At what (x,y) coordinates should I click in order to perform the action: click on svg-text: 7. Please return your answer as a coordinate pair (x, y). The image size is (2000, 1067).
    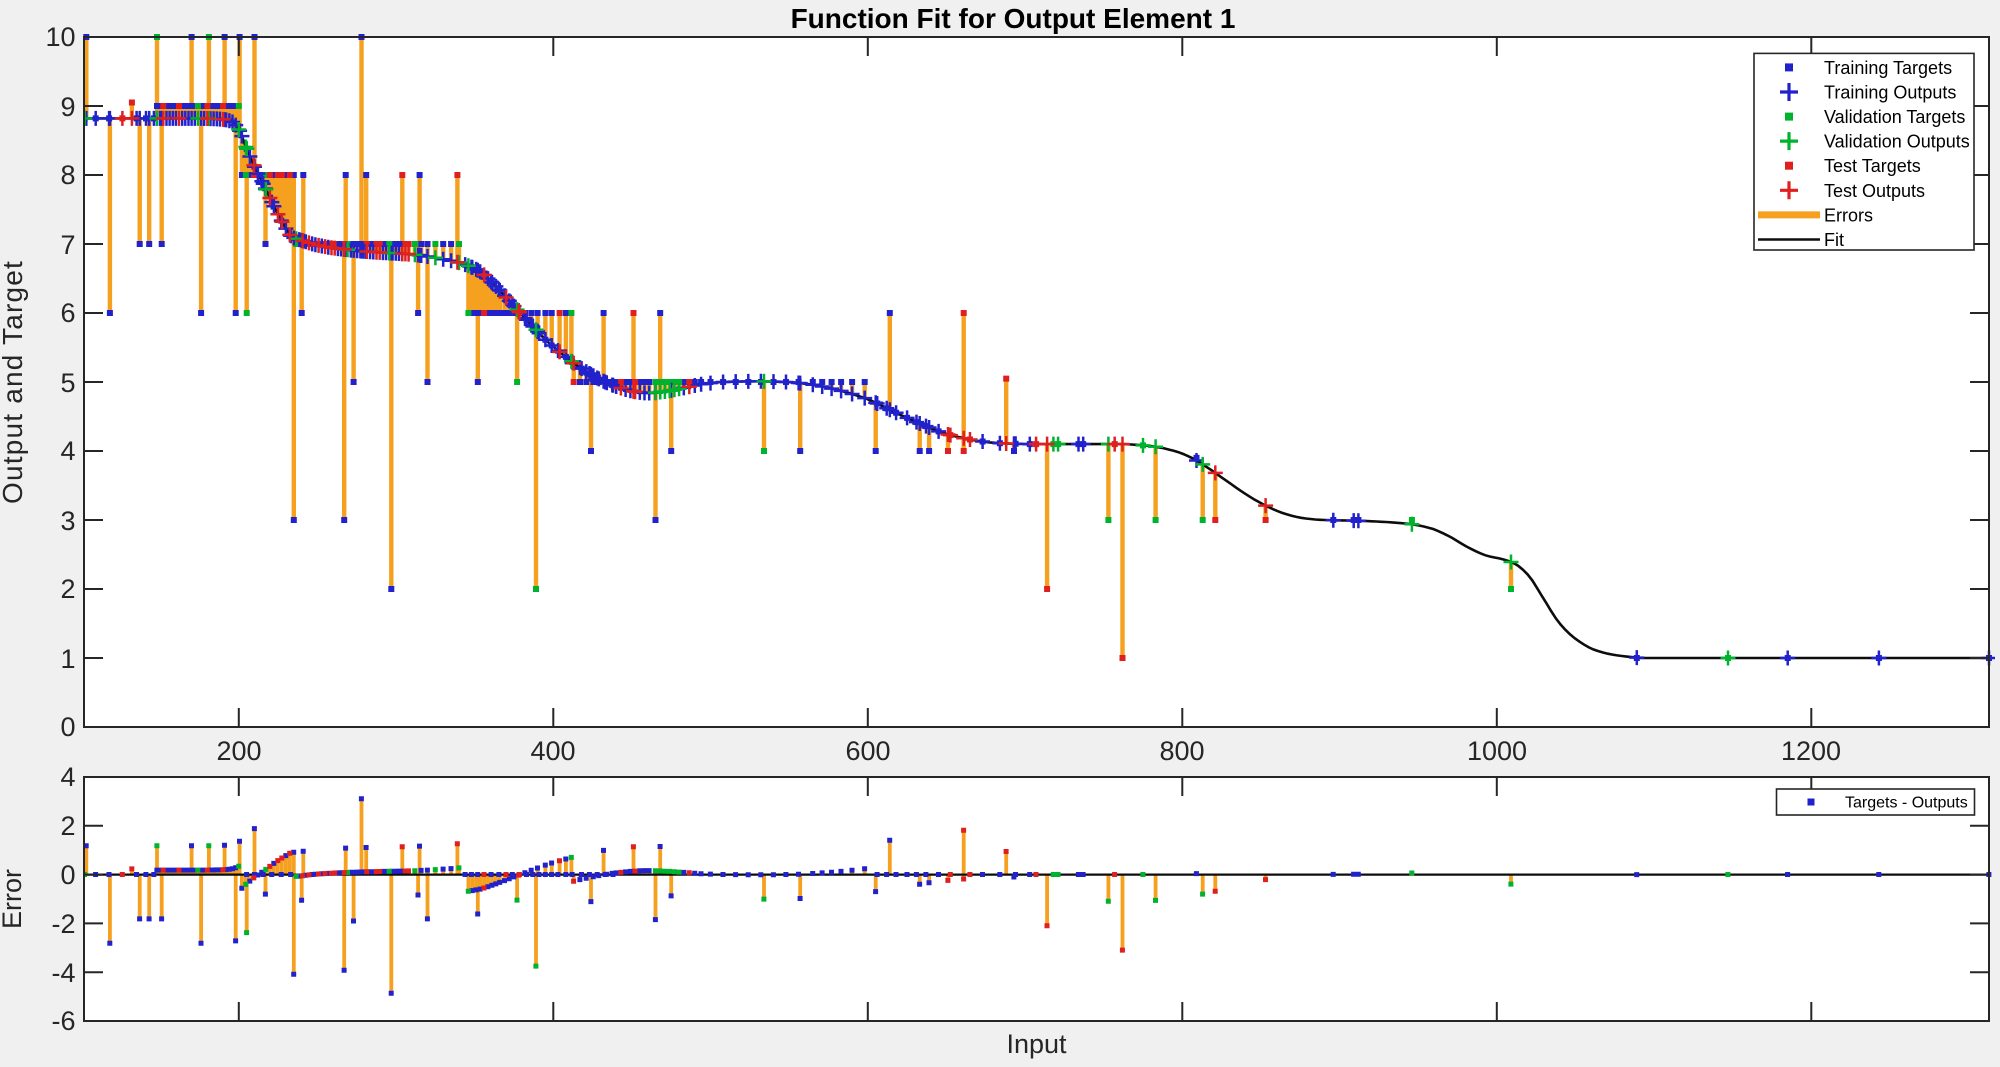
    Looking at the image, I should click on (67, 245).